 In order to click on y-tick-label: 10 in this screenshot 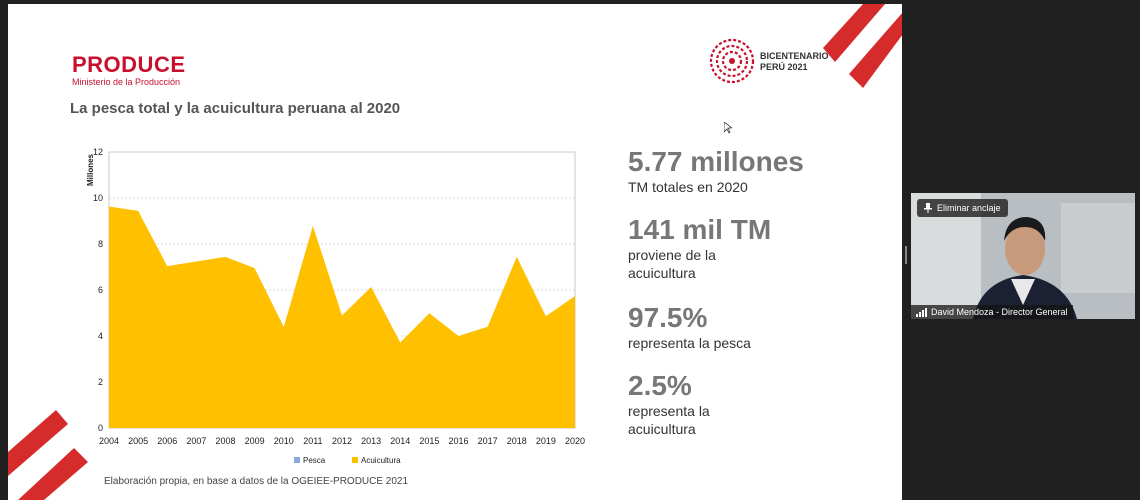, I will do `click(98, 198)`.